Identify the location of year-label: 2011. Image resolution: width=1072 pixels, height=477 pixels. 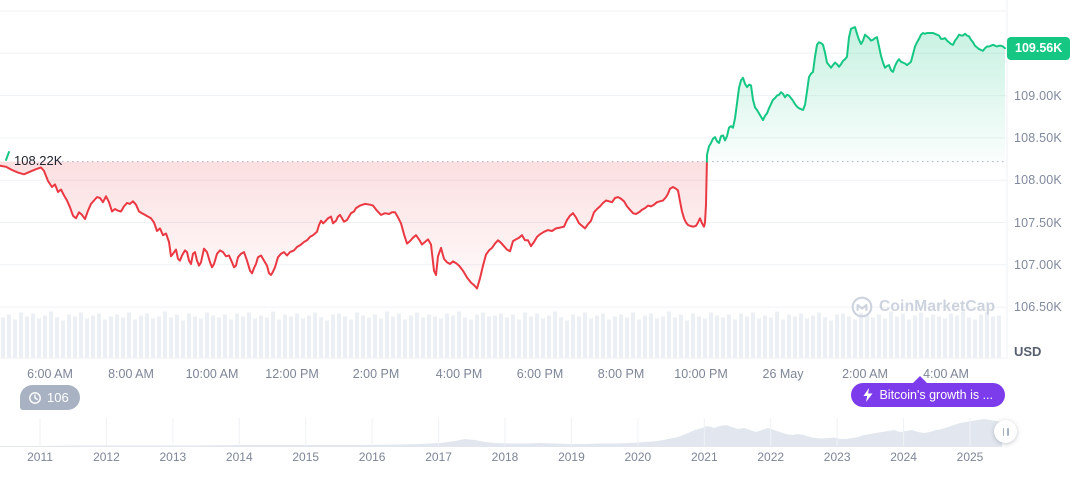
(40, 457).